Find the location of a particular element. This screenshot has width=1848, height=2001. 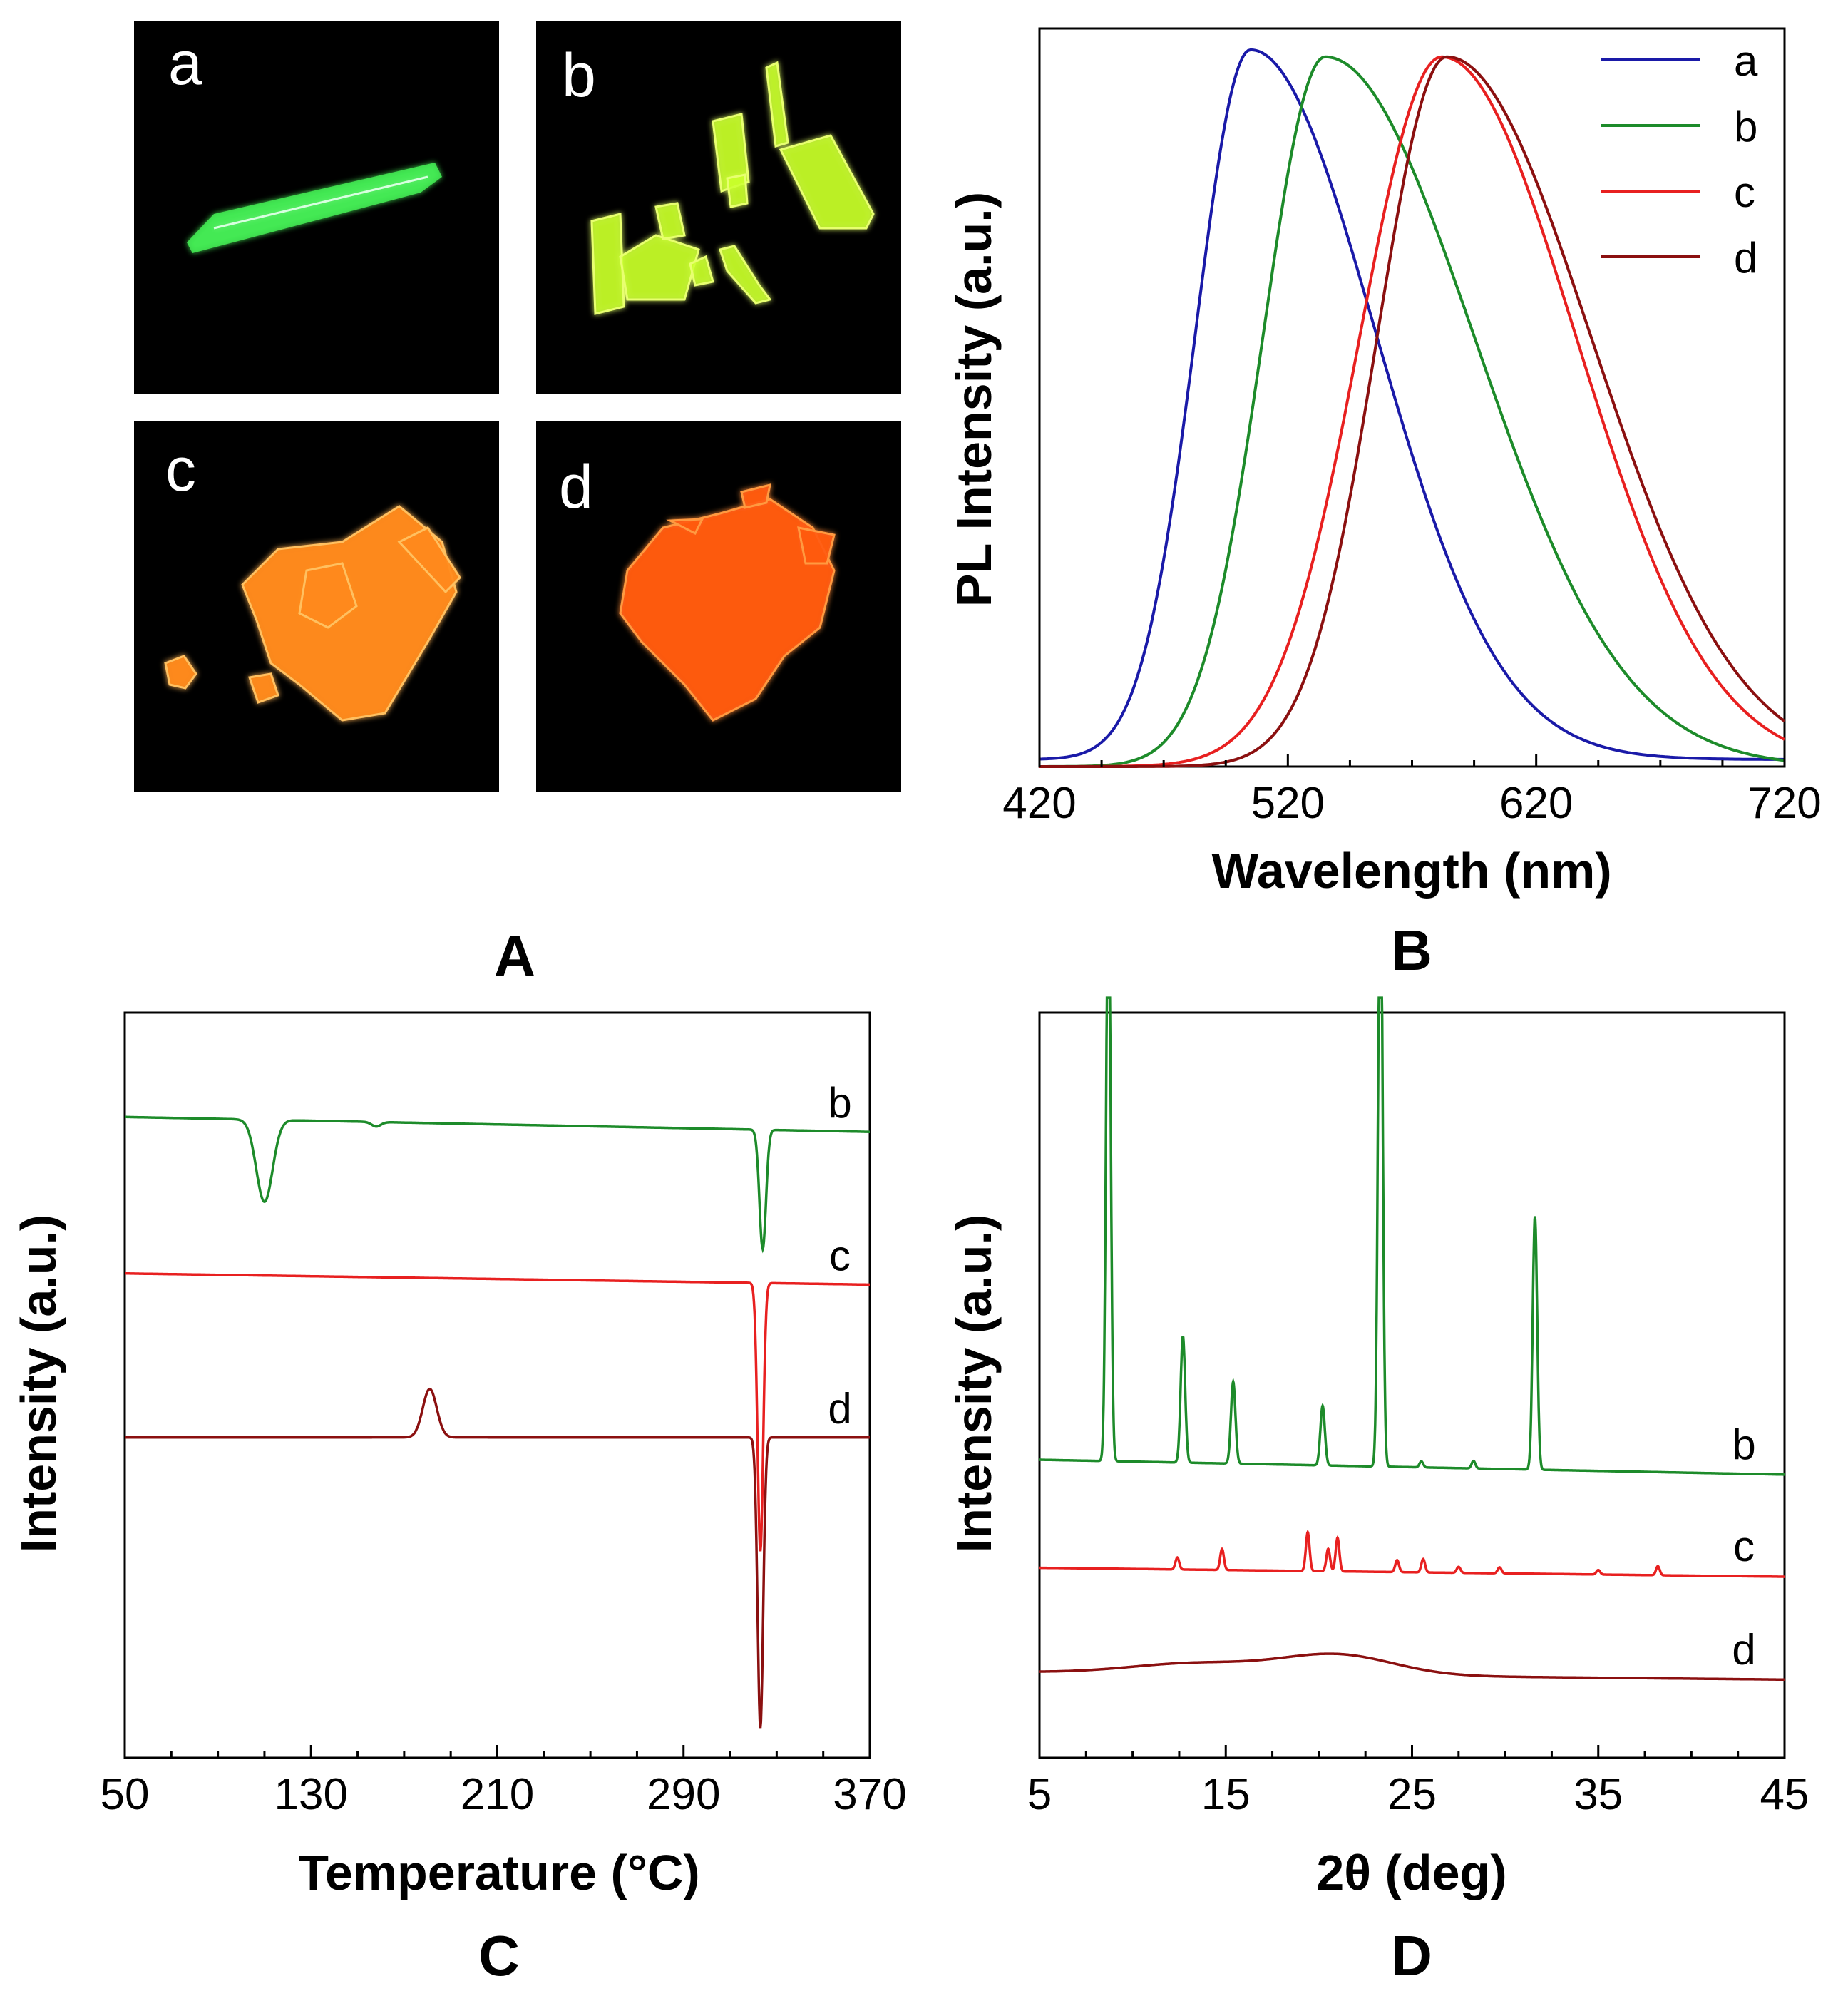

legend-label-d: d is located at coordinates (1745, 258).